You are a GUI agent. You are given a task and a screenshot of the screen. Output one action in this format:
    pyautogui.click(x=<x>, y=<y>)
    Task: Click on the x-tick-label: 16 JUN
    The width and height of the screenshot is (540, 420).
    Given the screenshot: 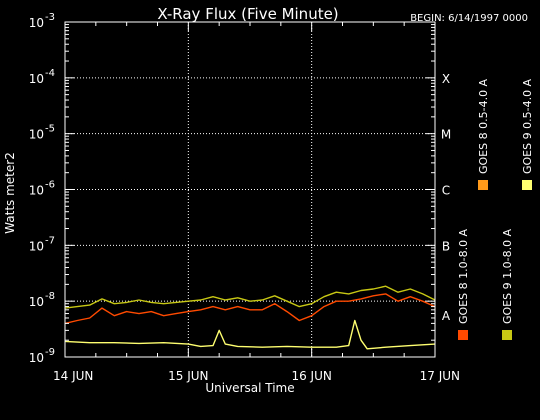 What is the action you would take?
    pyautogui.click(x=311, y=376)
    